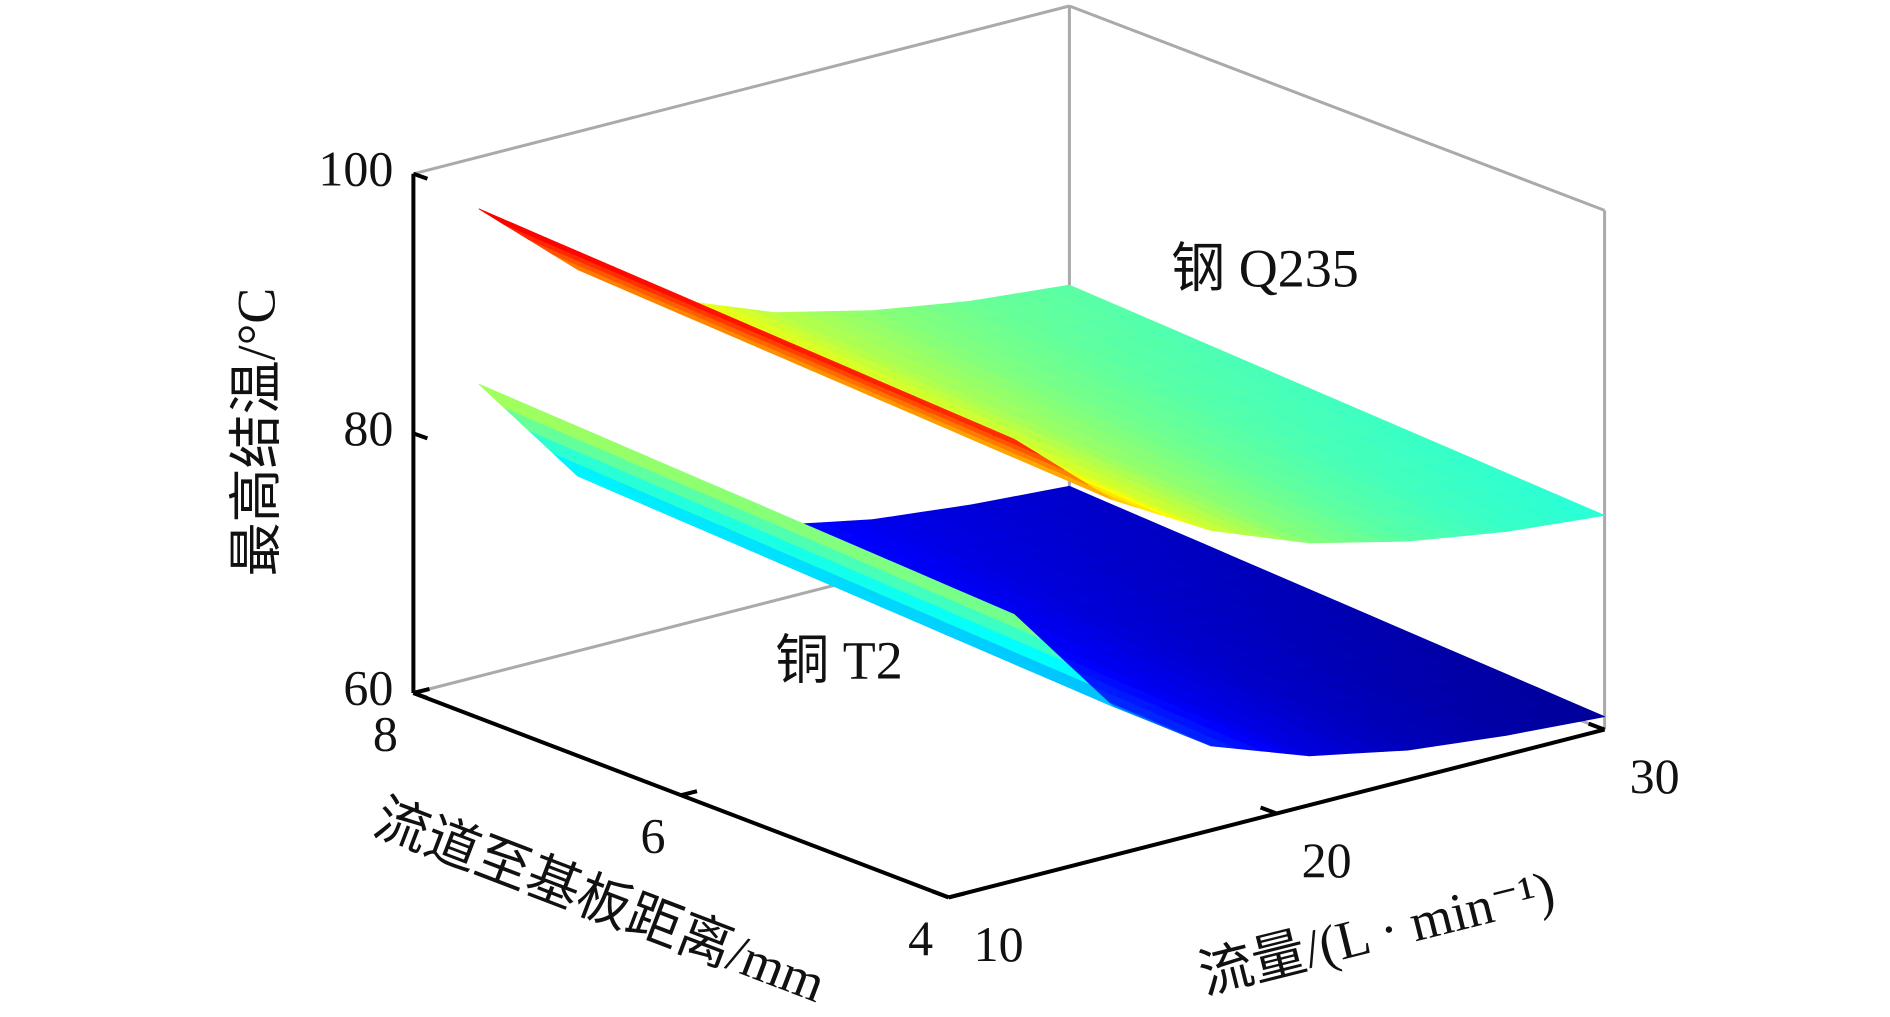 The image size is (1890, 1017). Describe the element at coordinates (385, 733) in the screenshot. I see `y-tick-label: 8` at that location.